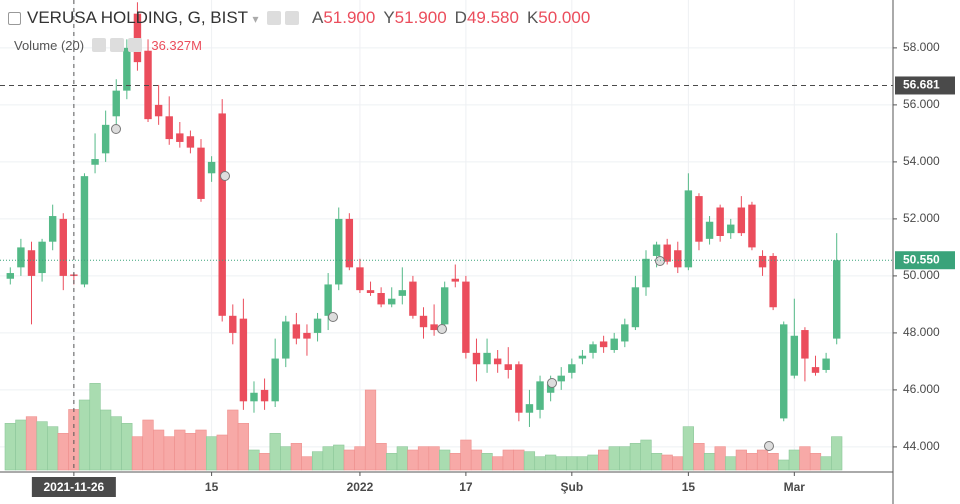  What do you see at coordinates (255, 19) in the screenshot?
I see `dropdown-arrow: ▾` at bounding box center [255, 19].